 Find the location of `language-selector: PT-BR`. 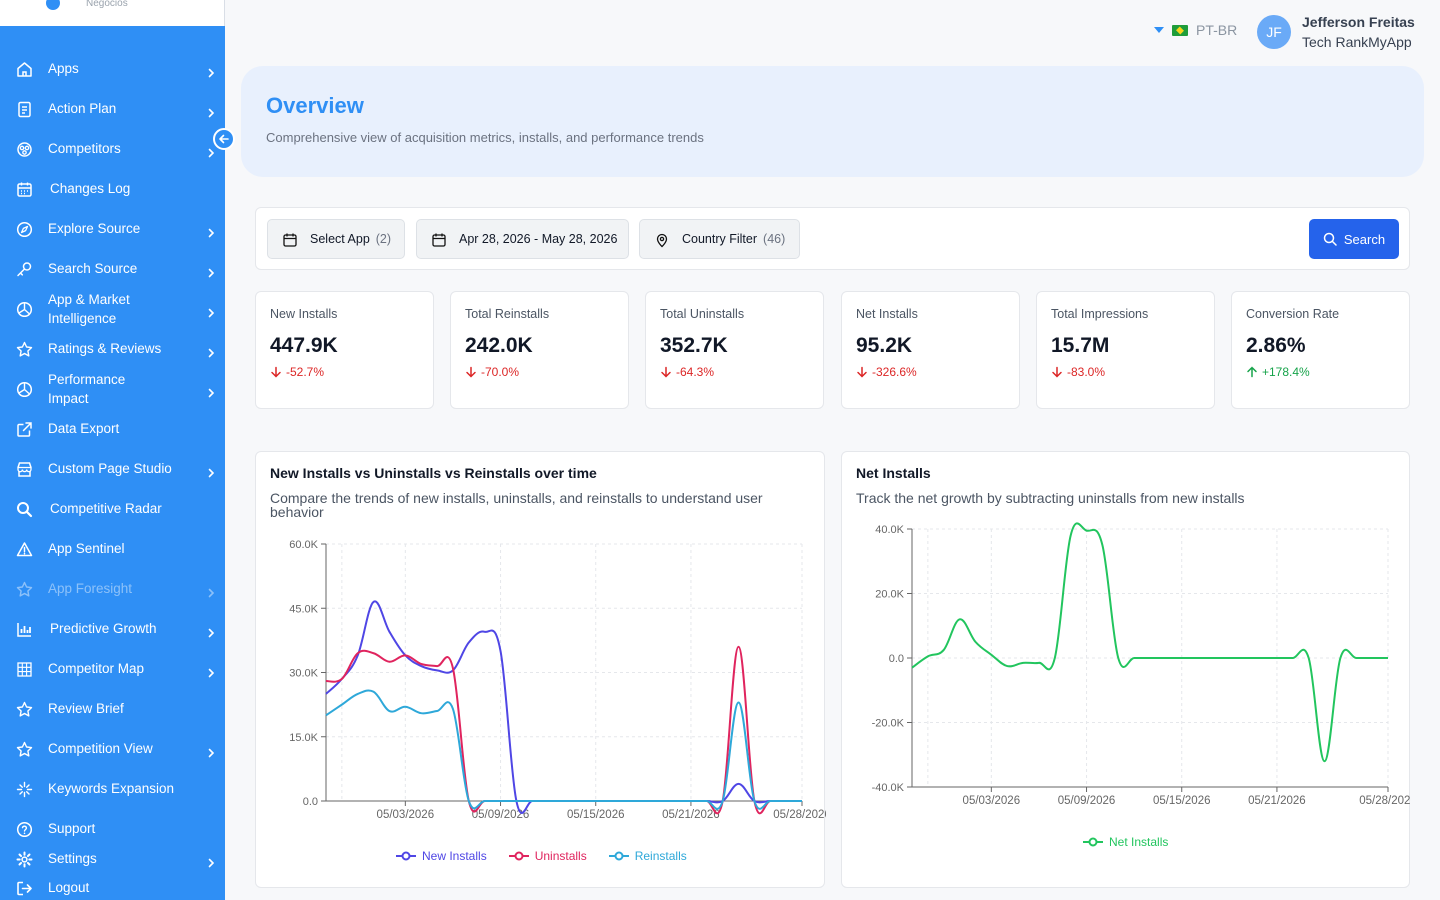

language-selector: PT-BR is located at coordinates (1195, 30).